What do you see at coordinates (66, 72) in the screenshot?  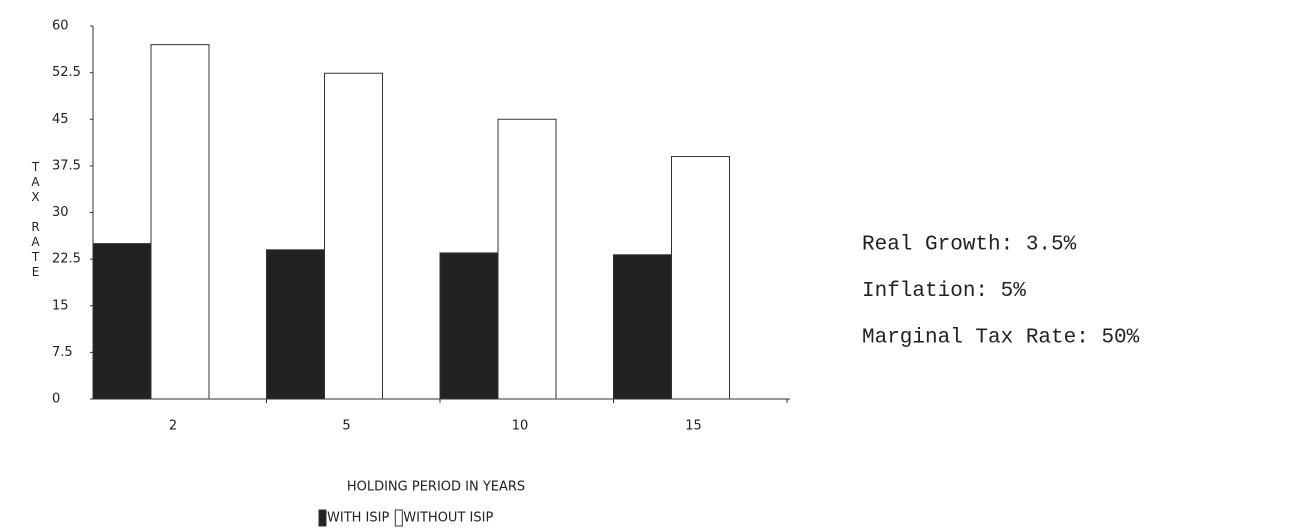 I see `y-tick-label: 52.5` at bounding box center [66, 72].